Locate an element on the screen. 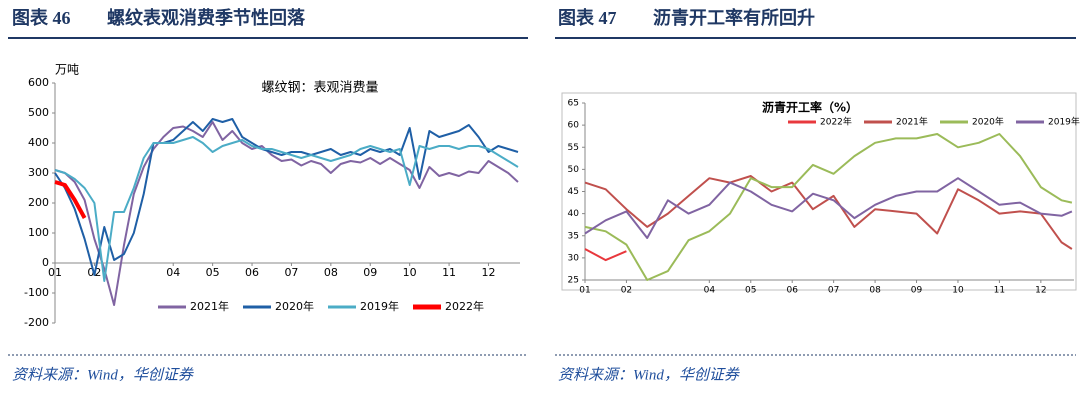  annotation: 螺纹钢：表观消费量 is located at coordinates (319, 88).